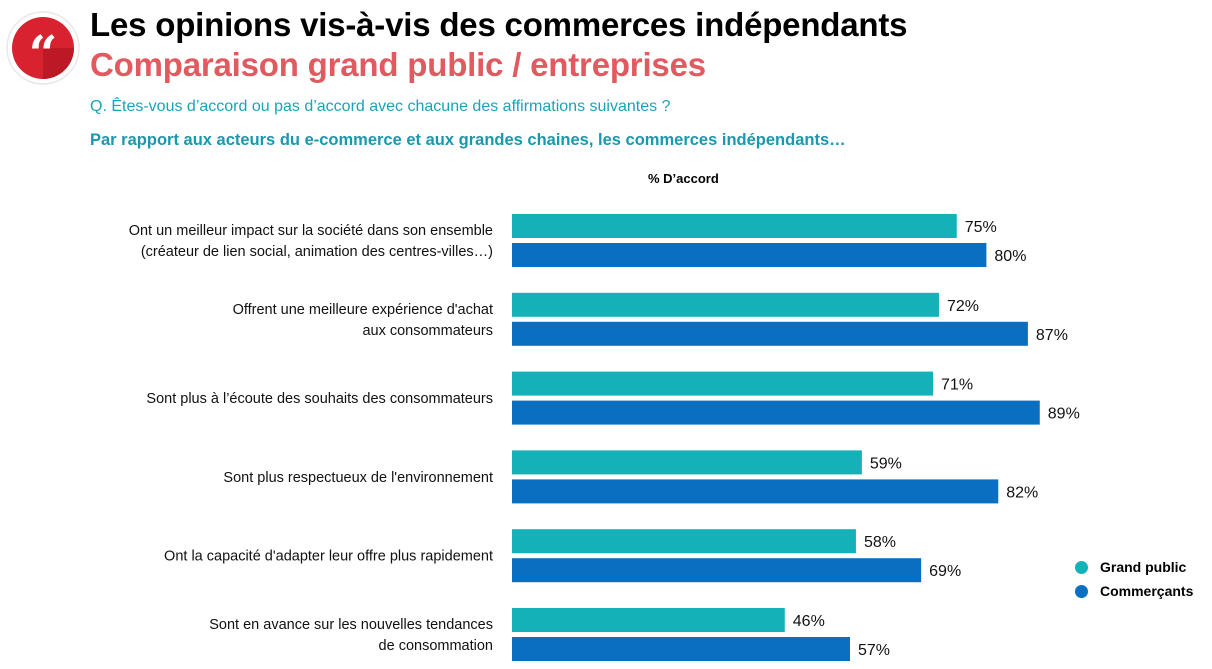 The image size is (1212, 669). What do you see at coordinates (1081, 591) in the screenshot?
I see `legend-swatch-commercants` at bounding box center [1081, 591].